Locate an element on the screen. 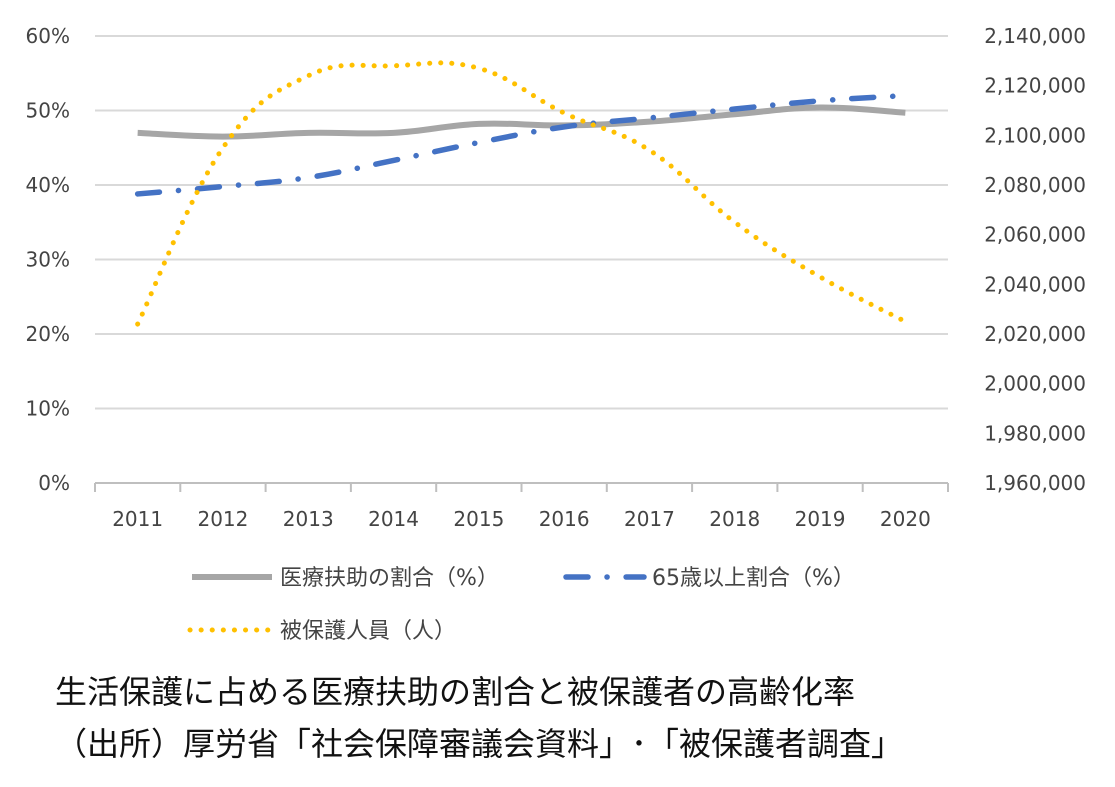 The width and height of the screenshot is (1115, 787). y-right-tick-label: 1,980,000 is located at coordinates (1035, 433).